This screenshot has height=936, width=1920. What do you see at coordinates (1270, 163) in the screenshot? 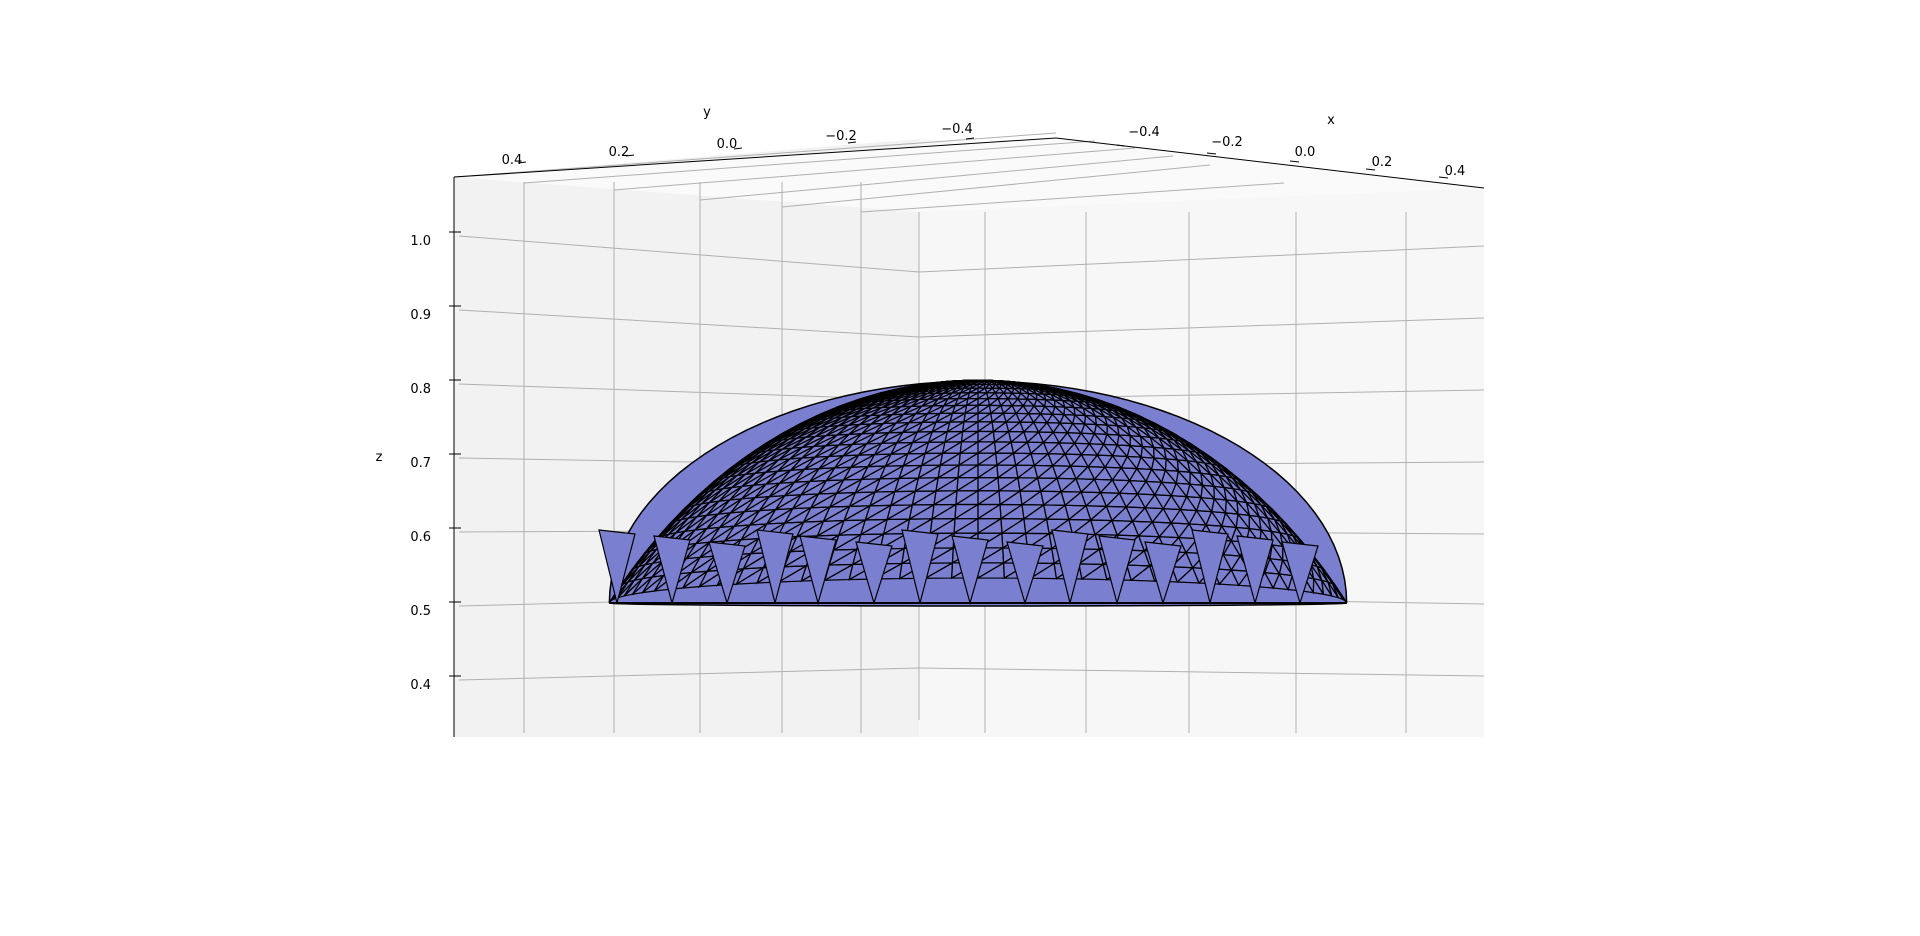
I see `x-axis-line` at bounding box center [1270, 163].